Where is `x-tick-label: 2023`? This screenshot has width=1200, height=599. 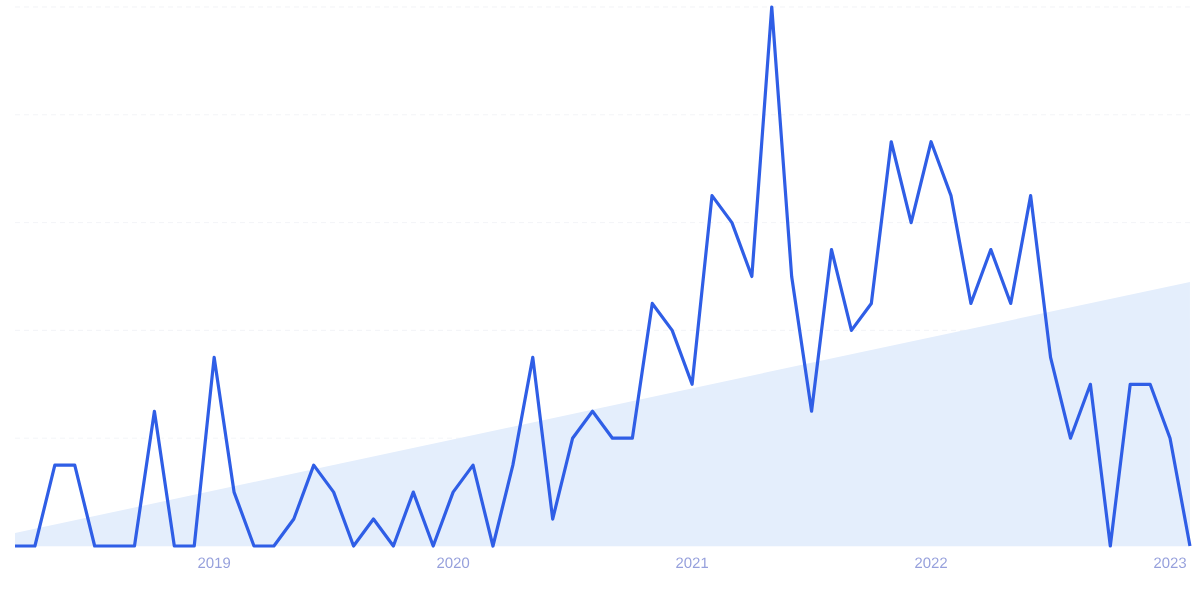
x-tick-label: 2023 is located at coordinates (1170, 563).